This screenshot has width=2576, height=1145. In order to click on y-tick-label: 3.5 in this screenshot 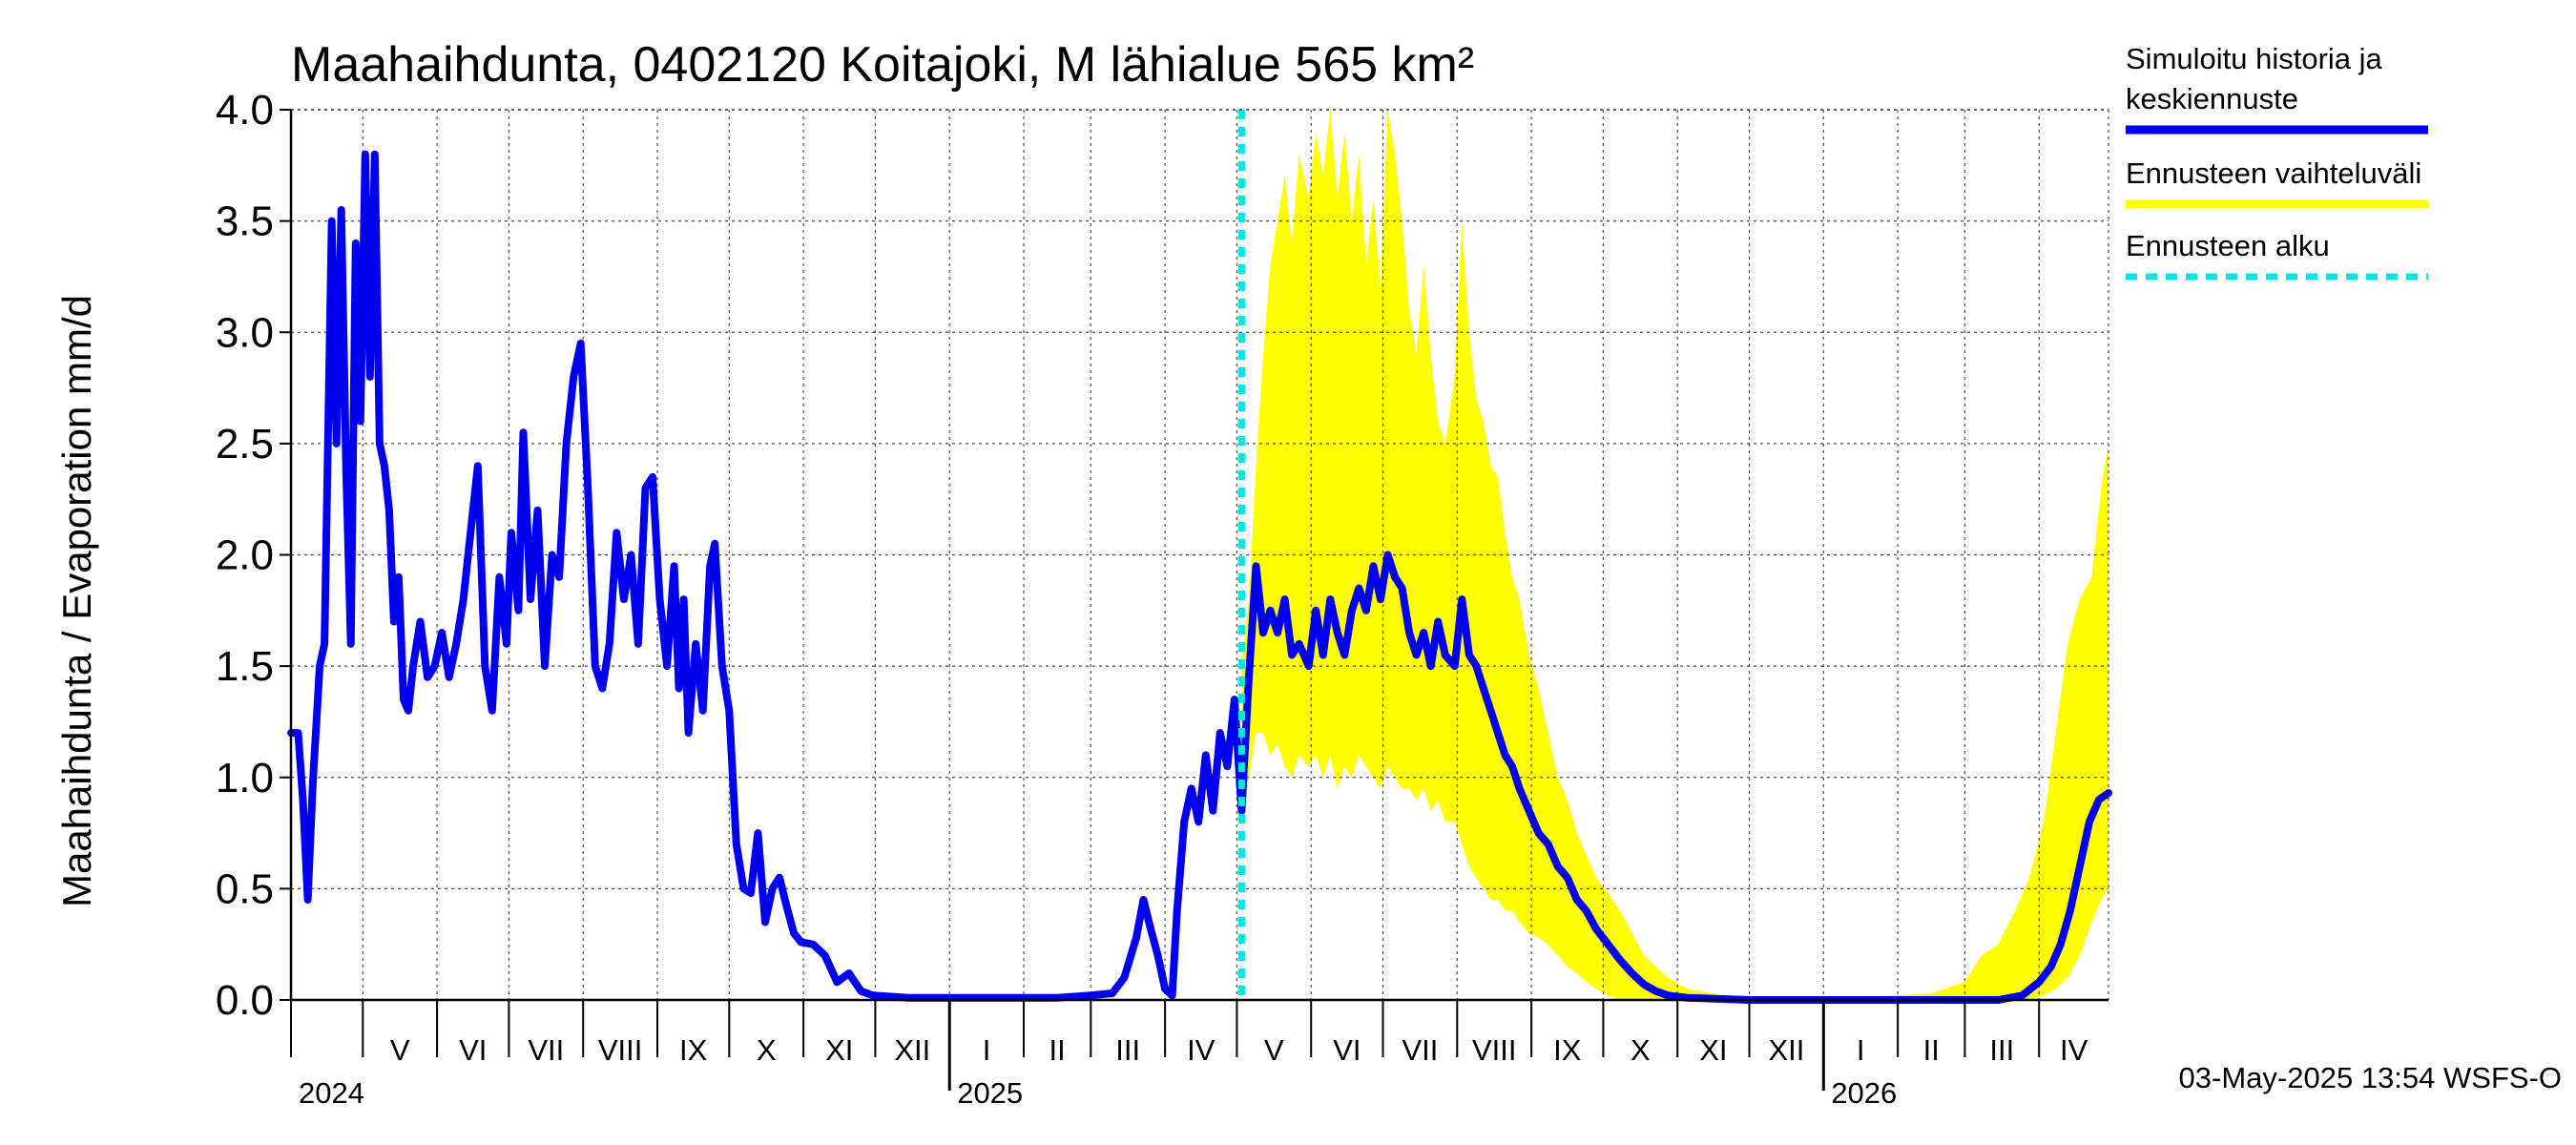, I will do `click(245, 221)`.